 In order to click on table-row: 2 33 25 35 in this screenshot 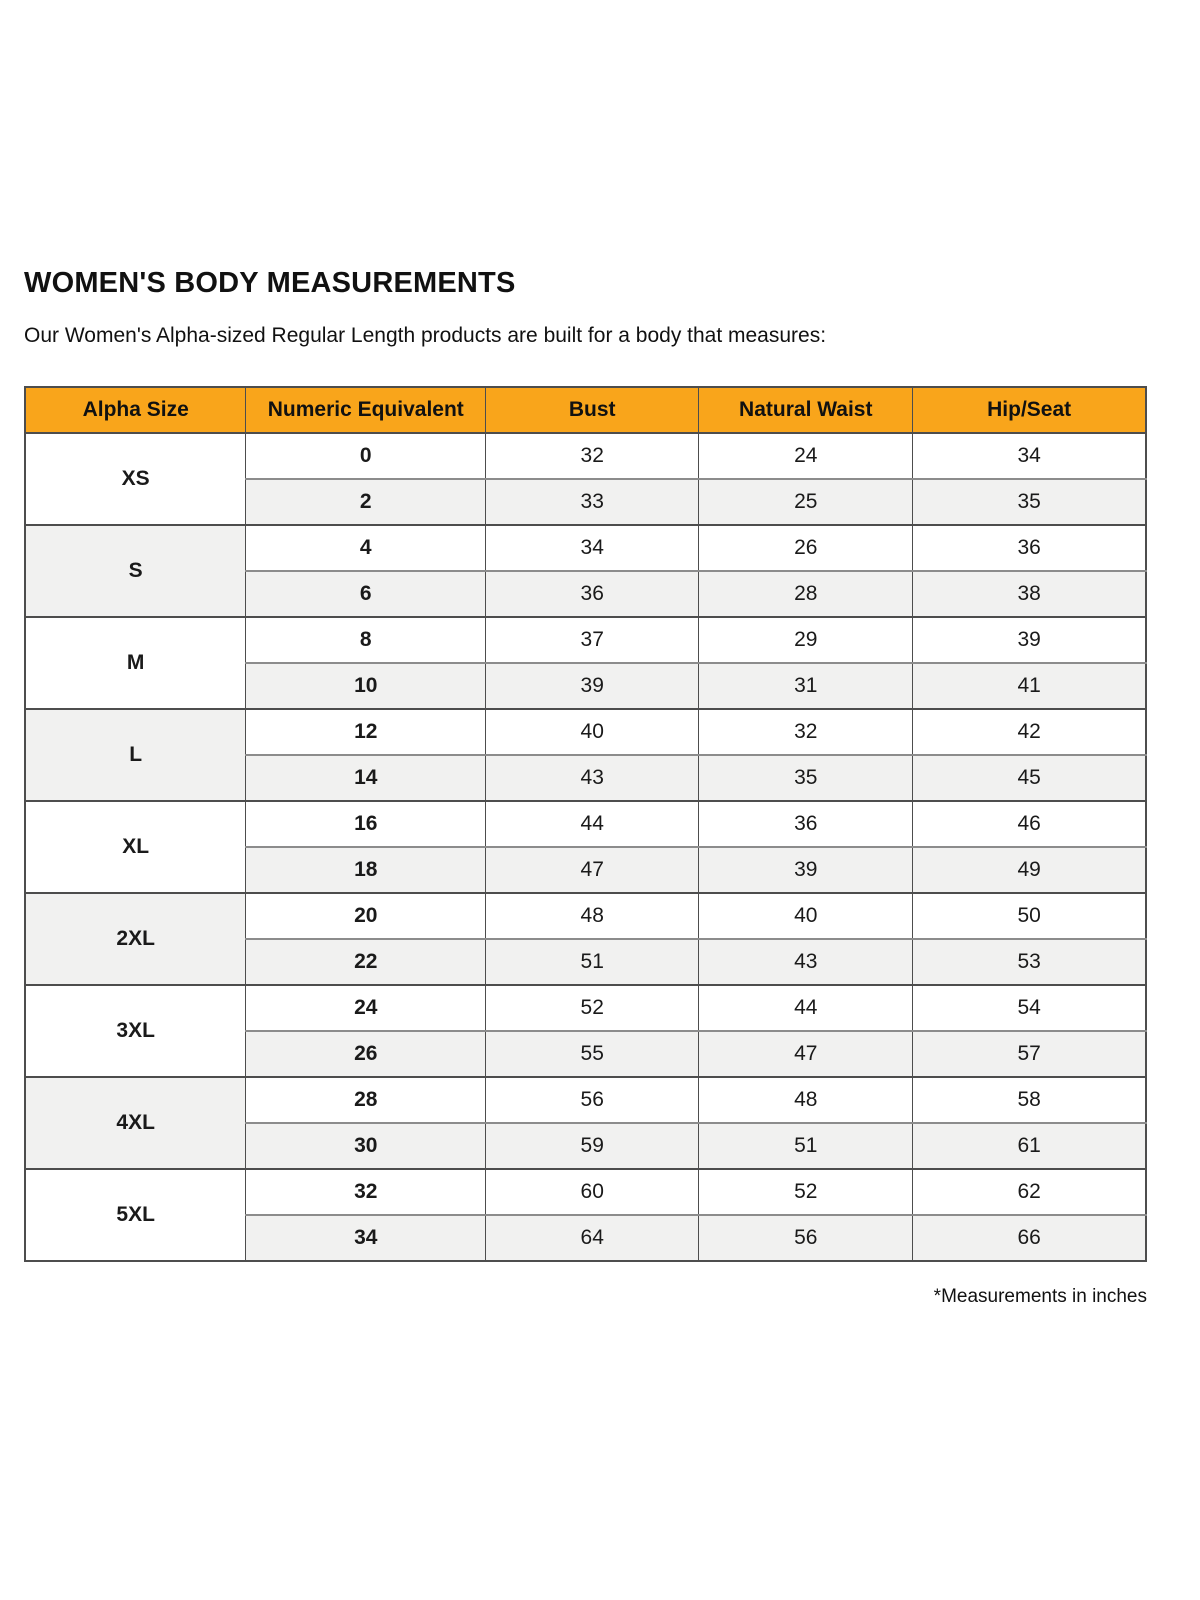, I will do `click(585, 501)`.